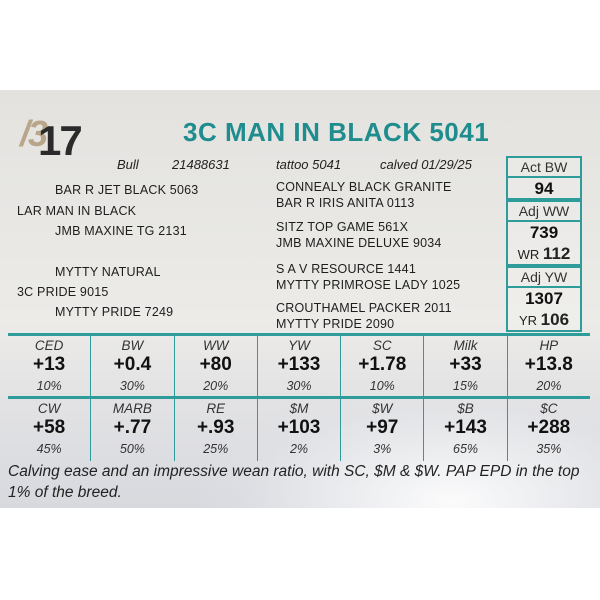 Image resolution: width=600 pixels, height=600 pixels. Describe the element at coordinates (382, 449) in the screenshot. I see `epd-percentile: 3%` at that location.